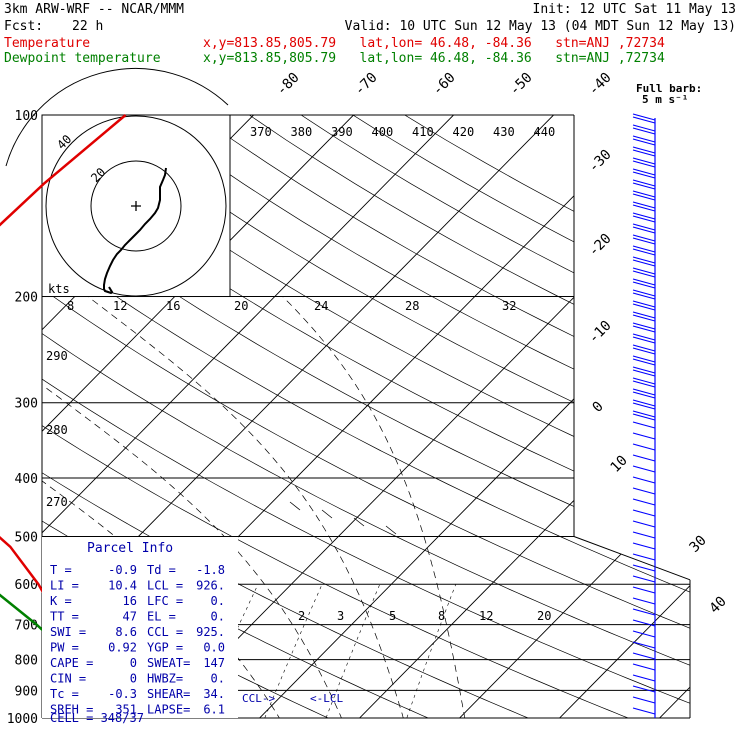  What do you see at coordinates (444, 84) in the screenshot?
I see `isotherm-label: -60` at bounding box center [444, 84].